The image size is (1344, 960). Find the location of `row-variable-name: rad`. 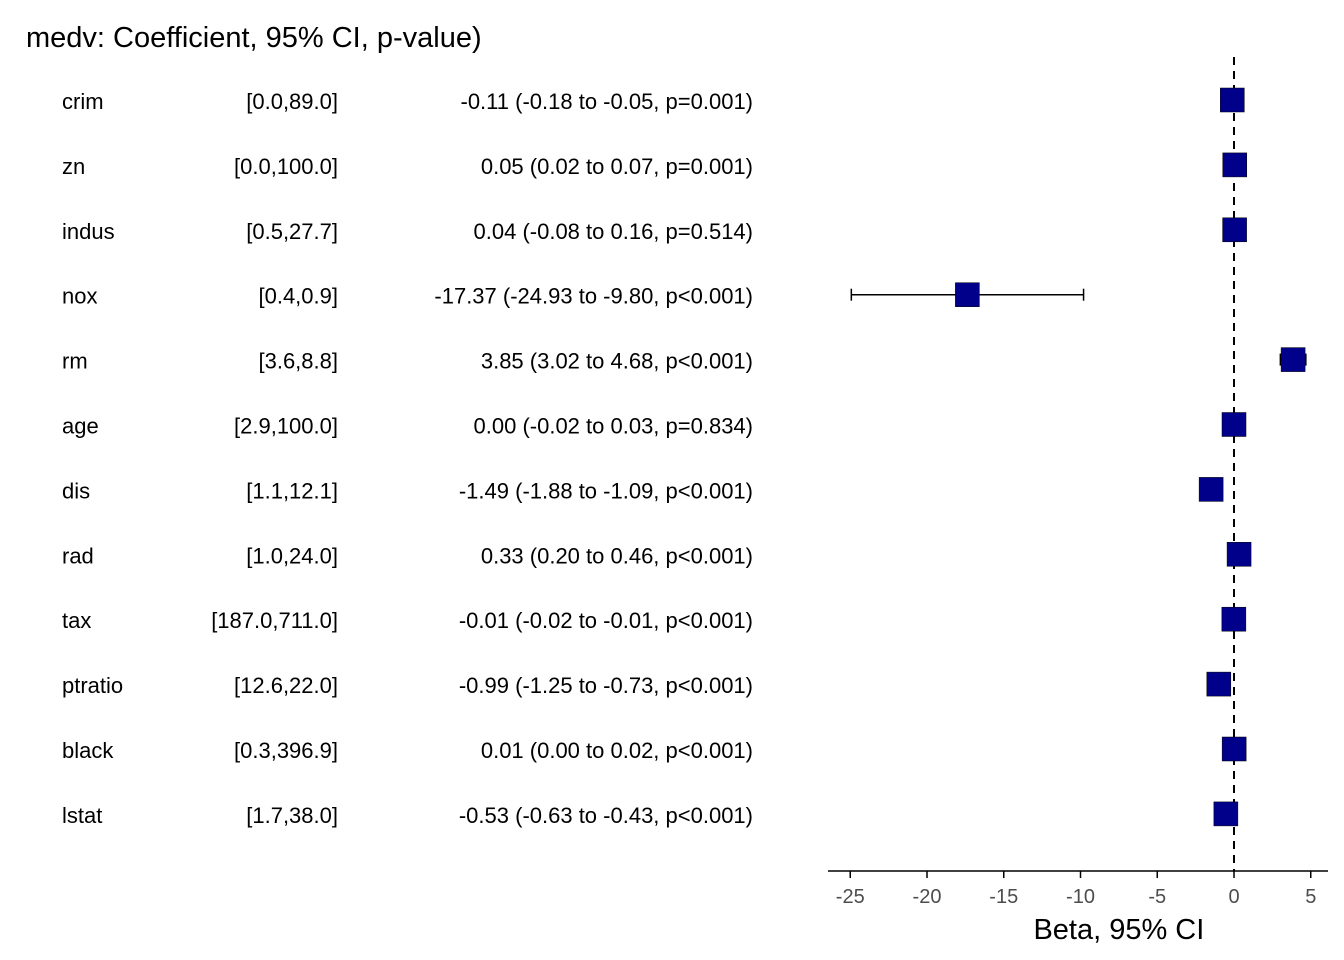

row-variable-name: rad is located at coordinates (78, 555).